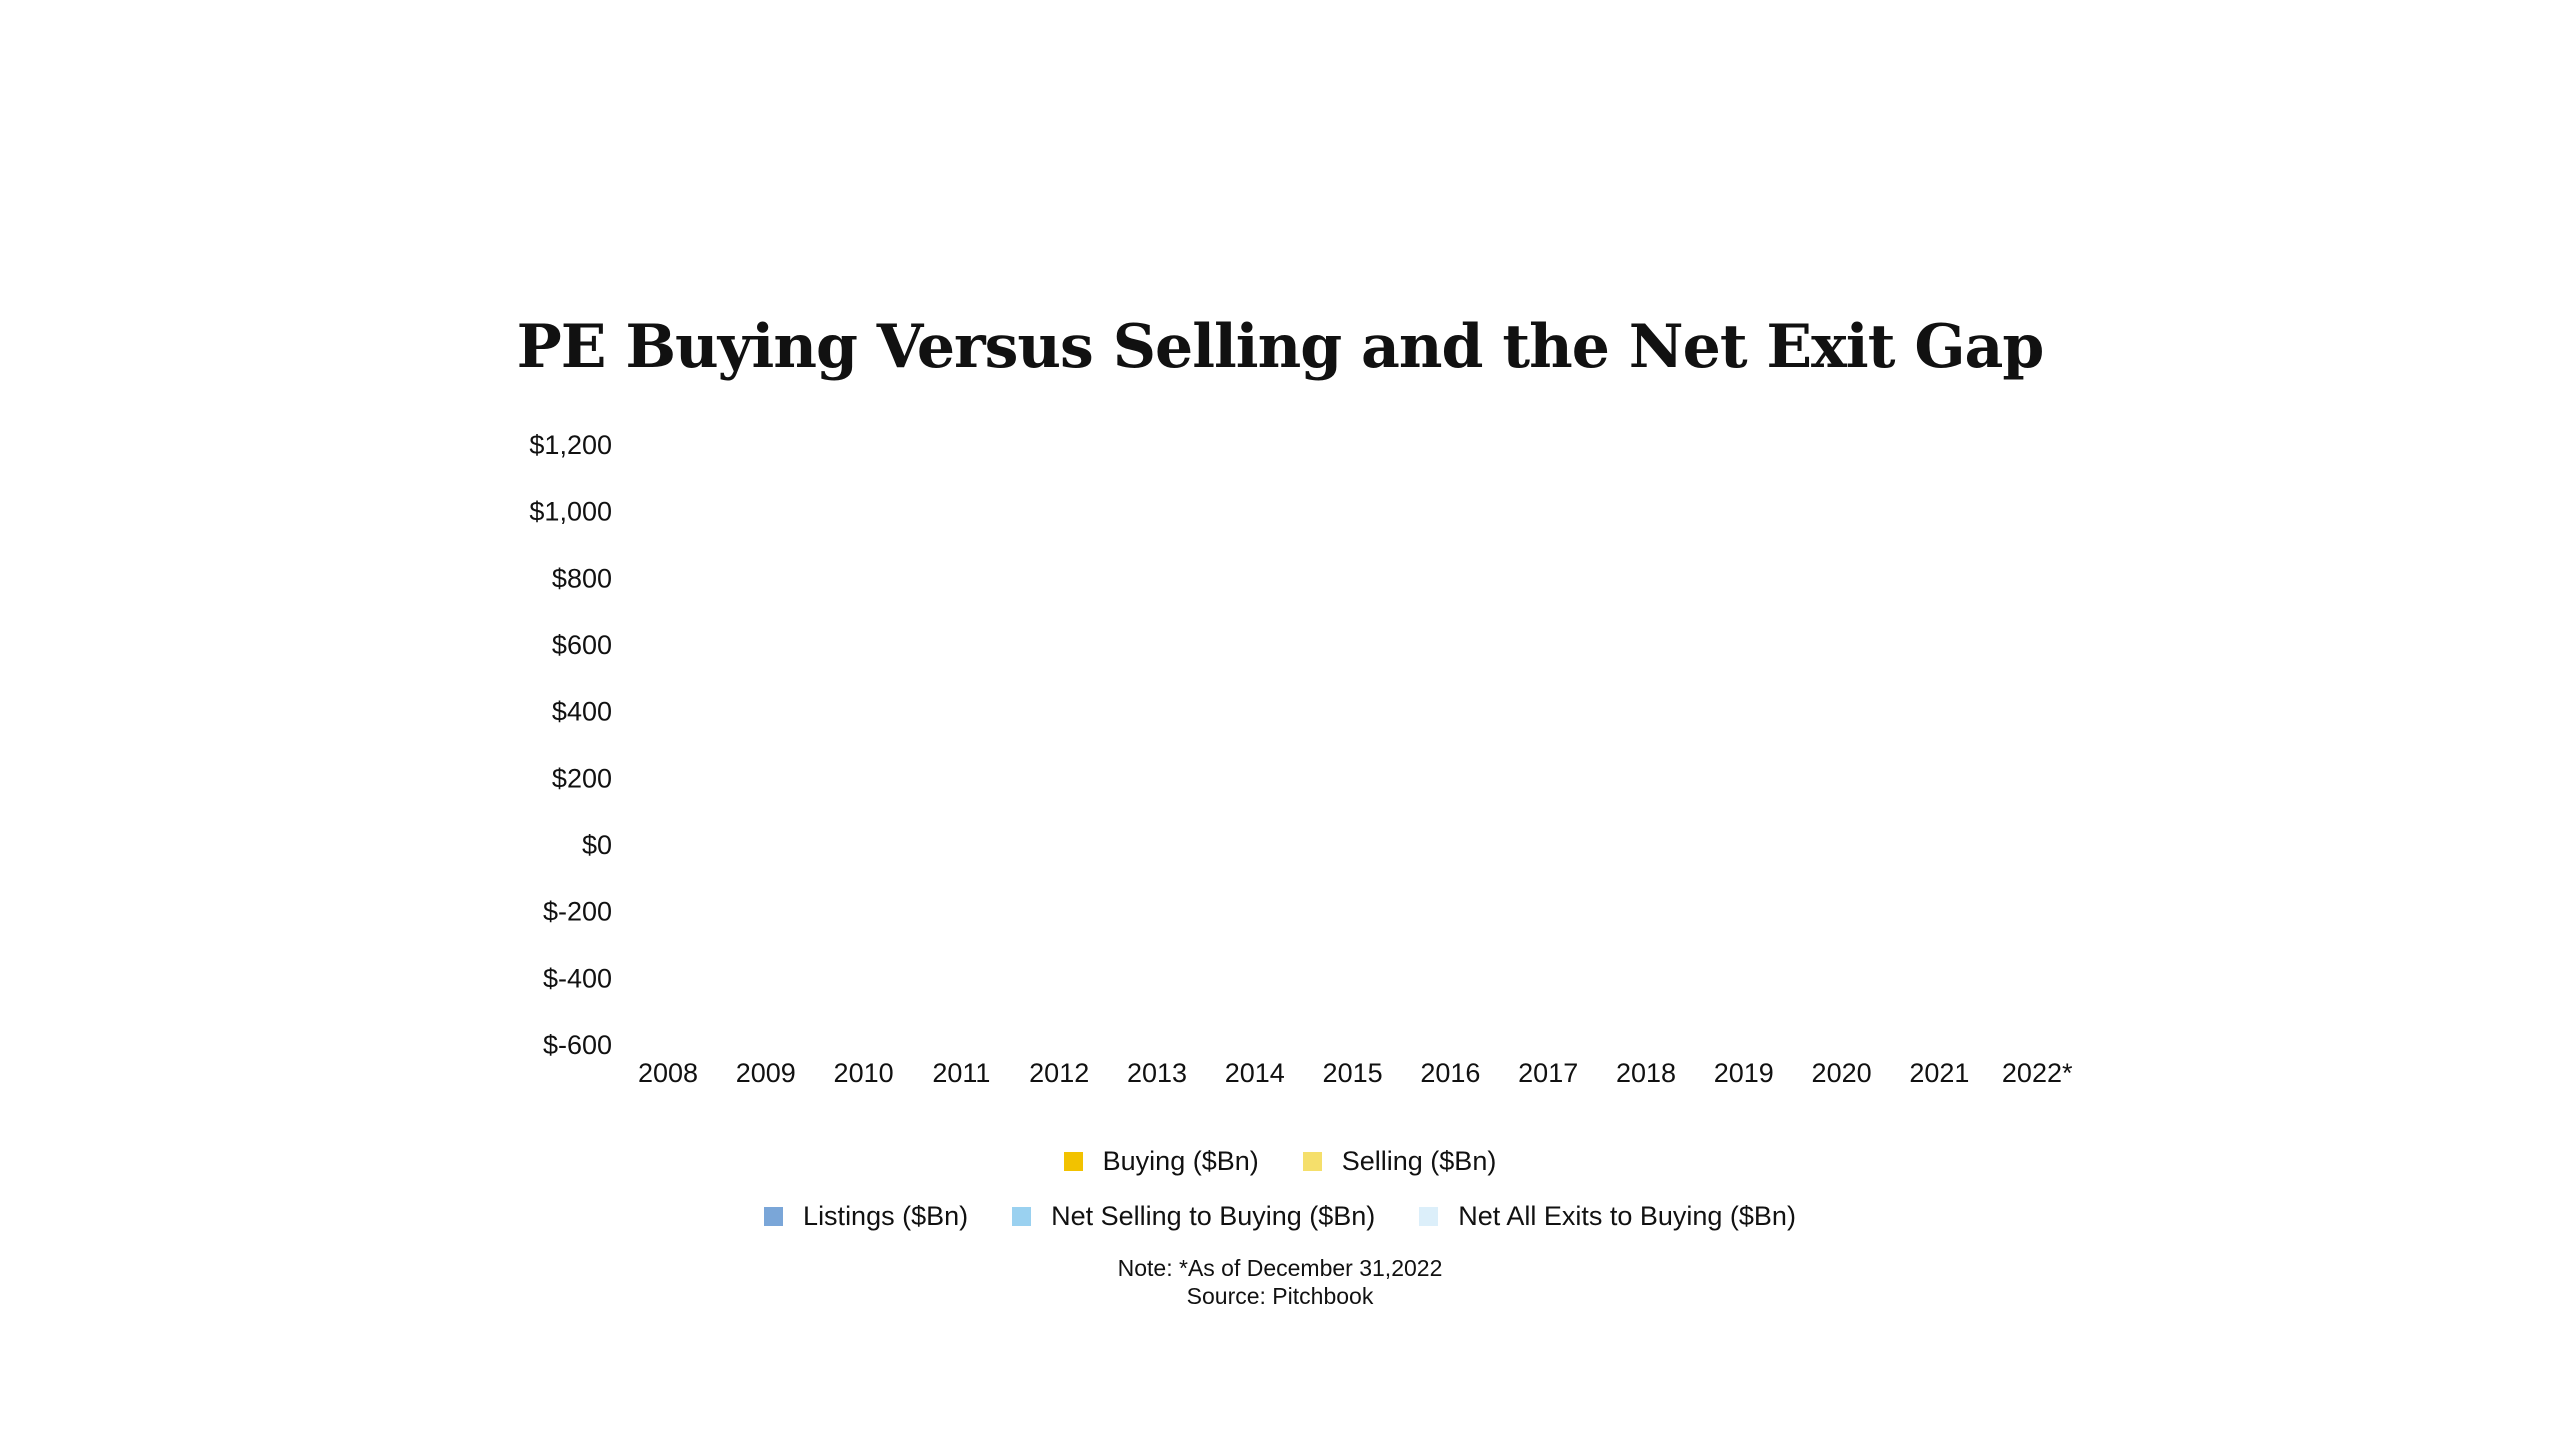  I want to click on legend-item-selling: Selling ($Bn), so click(1399, 1161).